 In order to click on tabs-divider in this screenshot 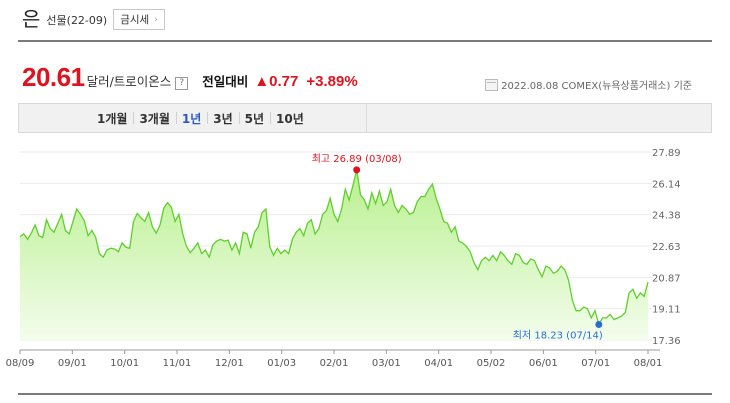, I will do `click(366, 118)`.